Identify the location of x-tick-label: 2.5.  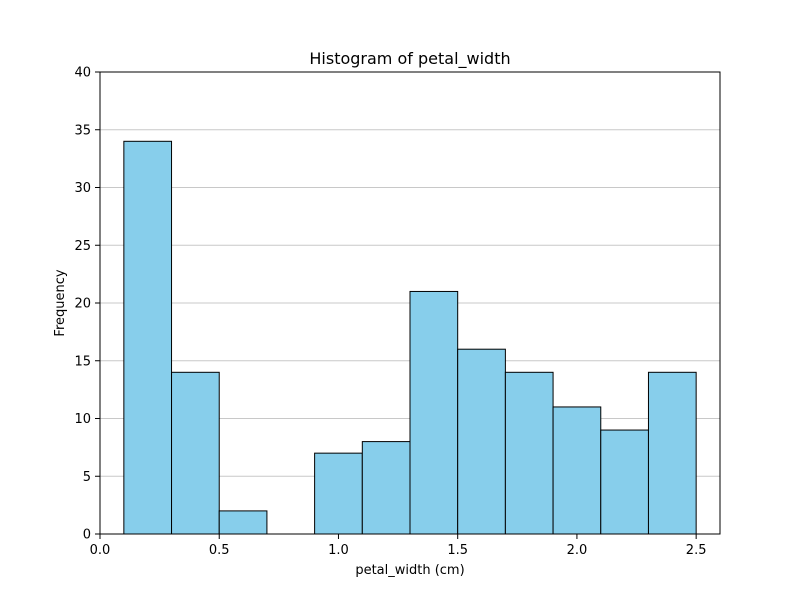
(696, 550).